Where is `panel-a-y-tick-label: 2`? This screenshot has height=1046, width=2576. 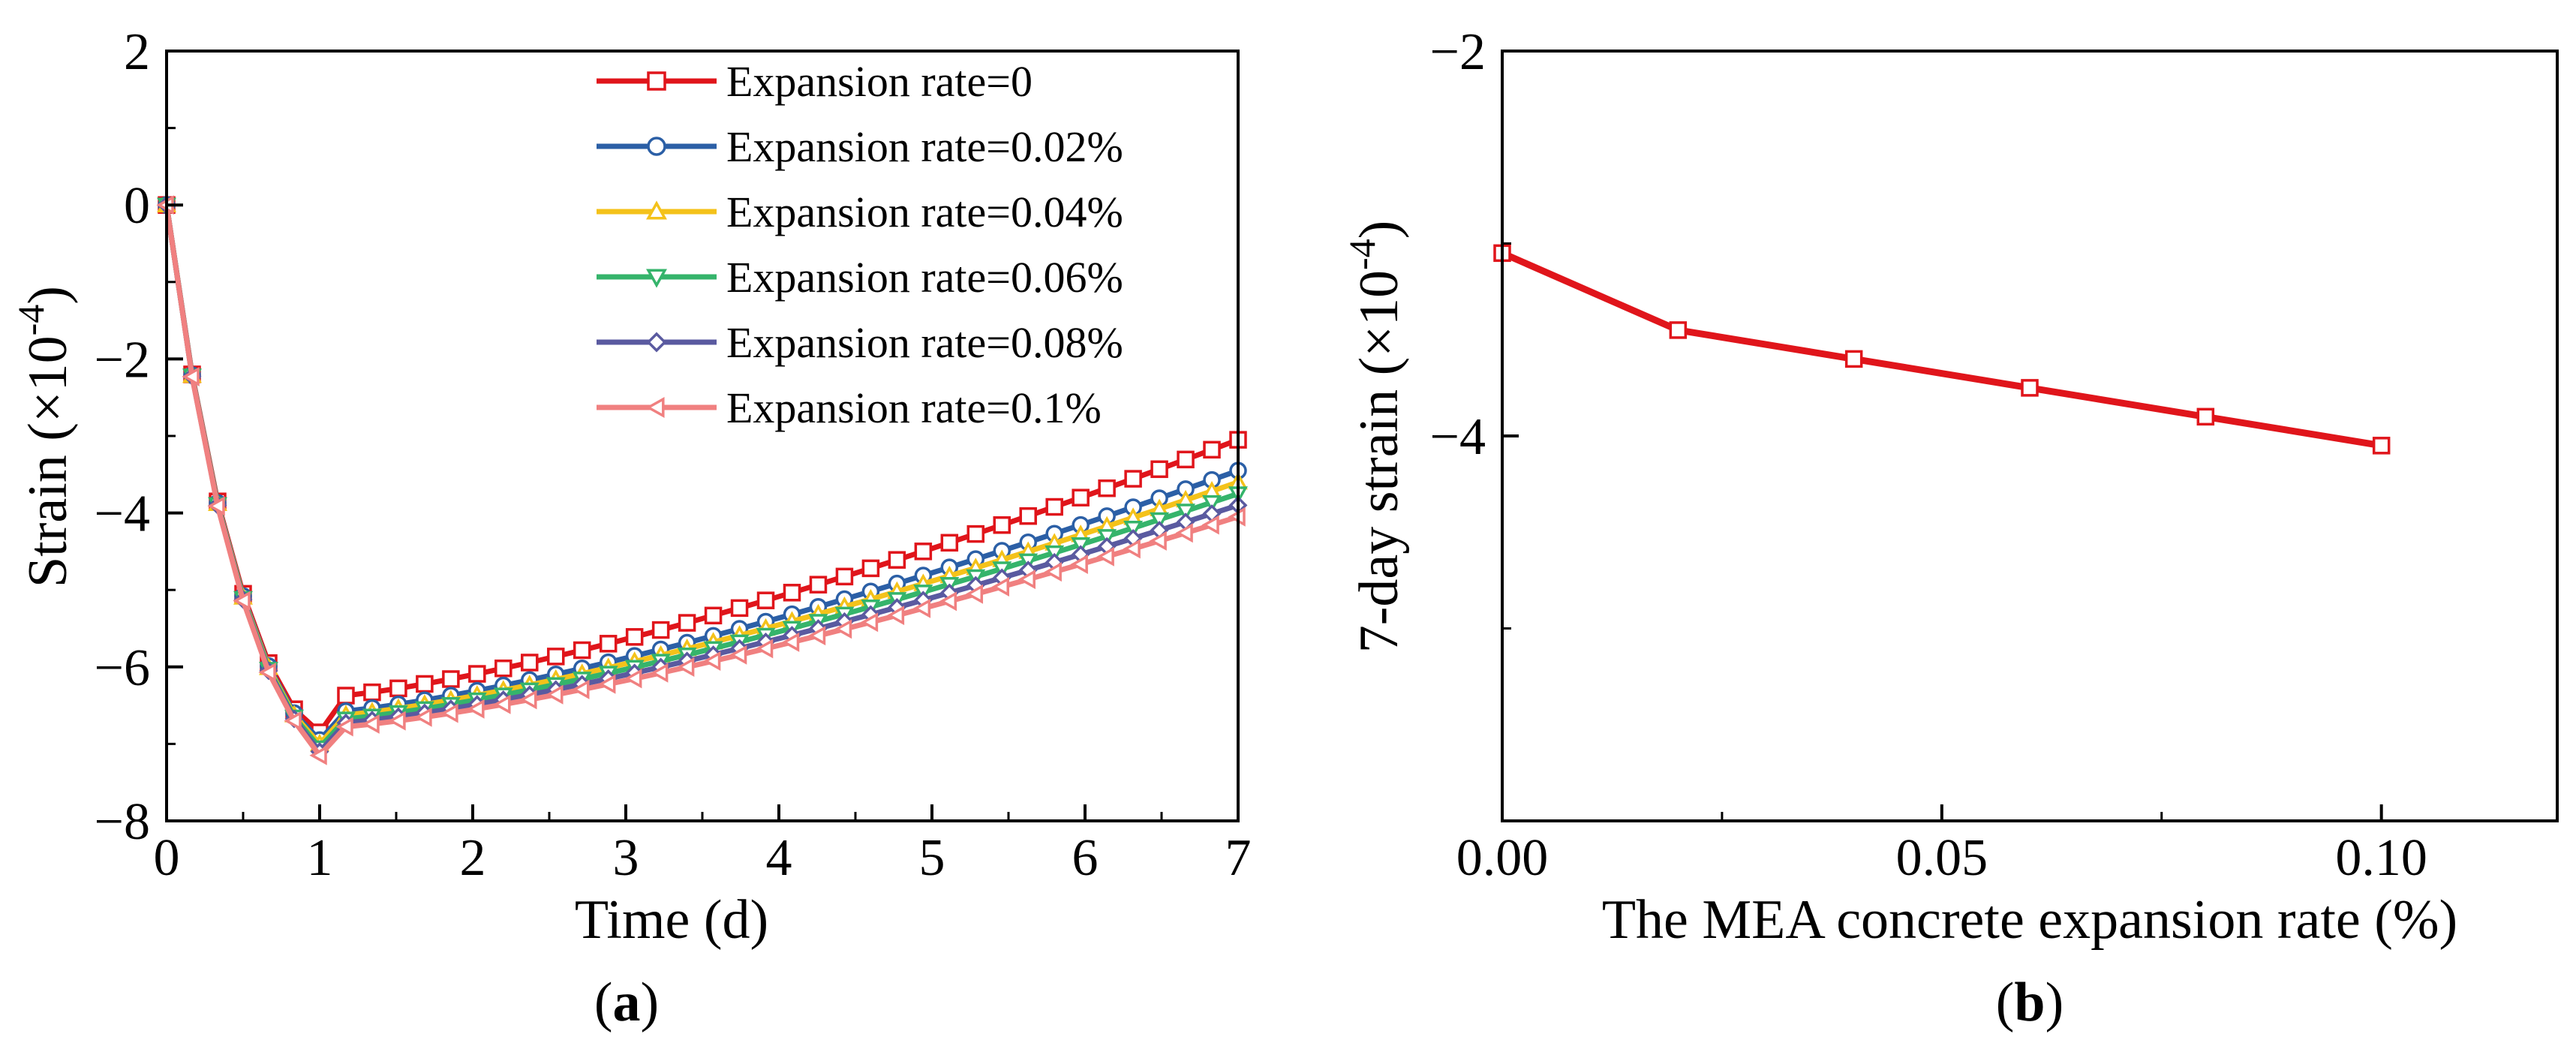
panel-a-y-tick-label: 2 is located at coordinates (137, 52).